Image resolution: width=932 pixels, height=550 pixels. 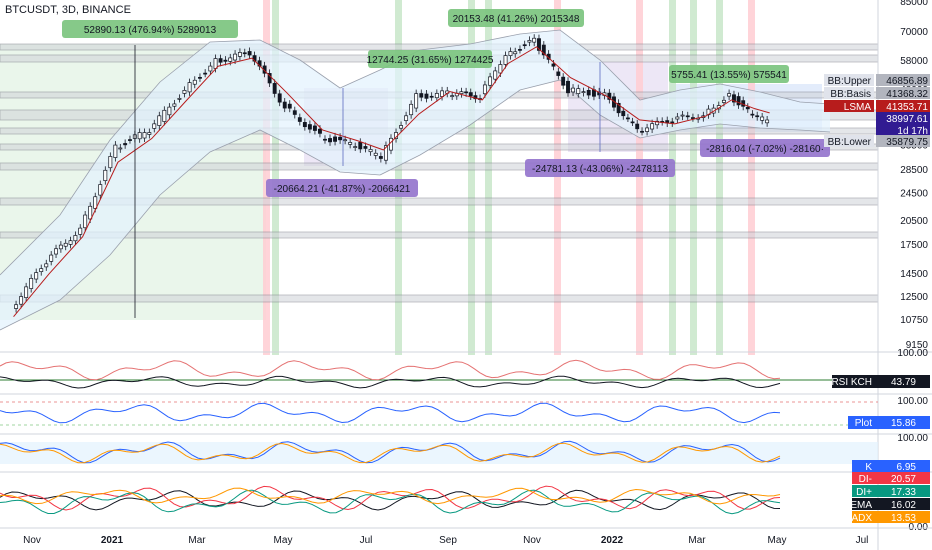 I want to click on price-tick-label: 85000, so click(x=914, y=4).